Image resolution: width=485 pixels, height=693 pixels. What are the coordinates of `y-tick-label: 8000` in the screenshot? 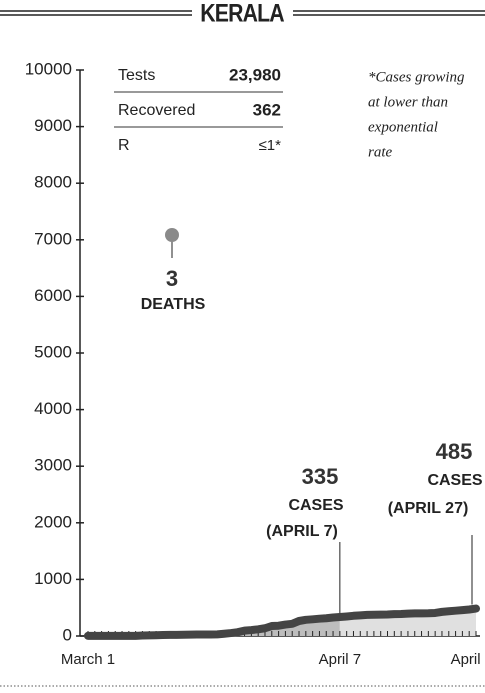 It's located at (53, 182).